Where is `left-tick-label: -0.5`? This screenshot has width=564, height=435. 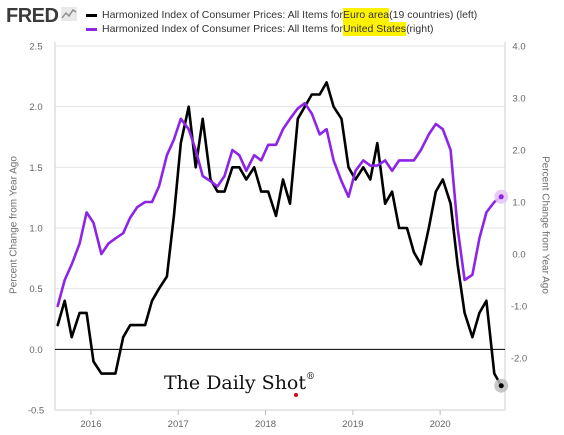 left-tick-label: -0.5 is located at coordinates (36, 411).